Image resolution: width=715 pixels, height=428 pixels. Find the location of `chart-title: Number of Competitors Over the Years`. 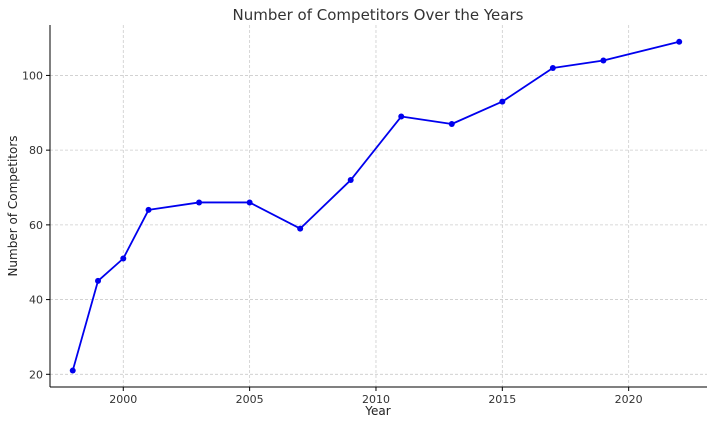

chart-title: Number of Competitors Over the Years is located at coordinates (378, 15).